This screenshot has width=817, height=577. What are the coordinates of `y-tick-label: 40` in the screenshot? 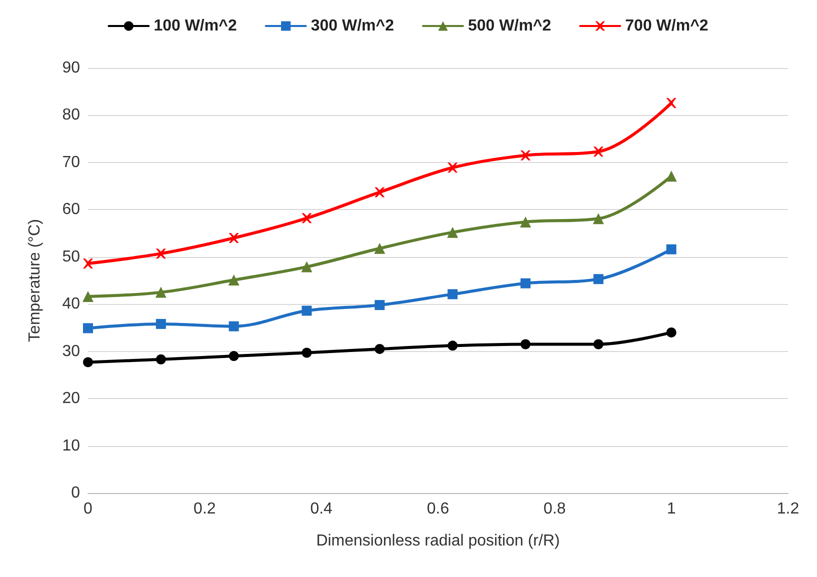 It's located at (71, 304).